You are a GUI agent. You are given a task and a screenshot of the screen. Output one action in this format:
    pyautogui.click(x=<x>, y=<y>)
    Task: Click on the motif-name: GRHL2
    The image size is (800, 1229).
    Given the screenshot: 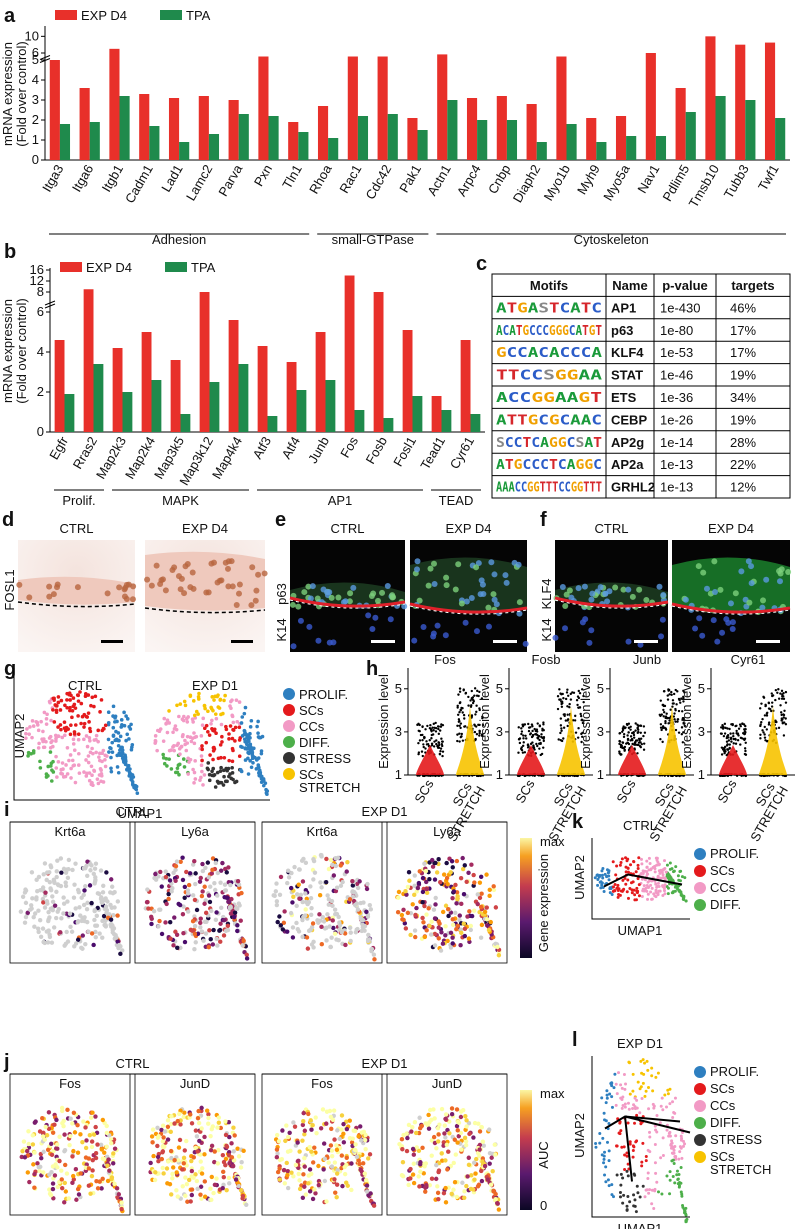 What is the action you would take?
    pyautogui.click(x=633, y=487)
    